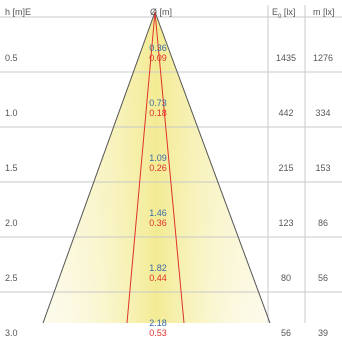 The image size is (342, 338). I want to click on diameter-values: 0.36 0.09, so click(158, 53).